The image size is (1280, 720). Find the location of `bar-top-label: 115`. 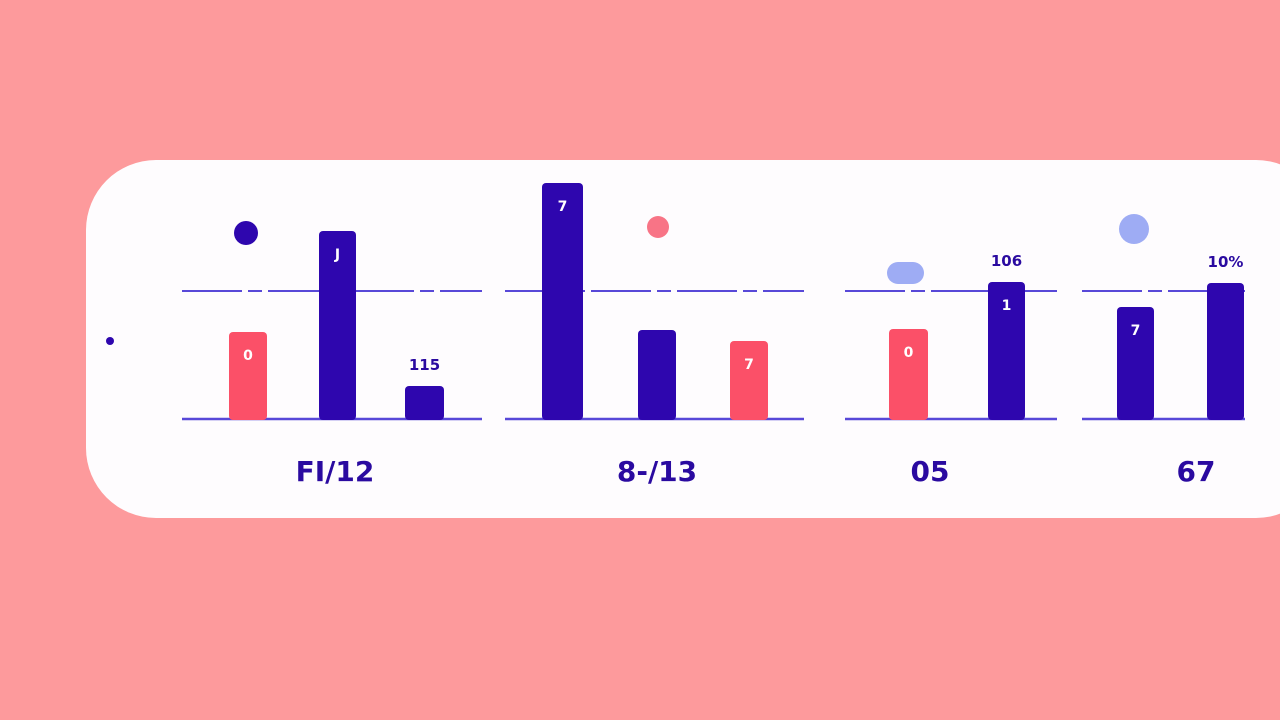

bar-top-label: 115 is located at coordinates (424, 365).